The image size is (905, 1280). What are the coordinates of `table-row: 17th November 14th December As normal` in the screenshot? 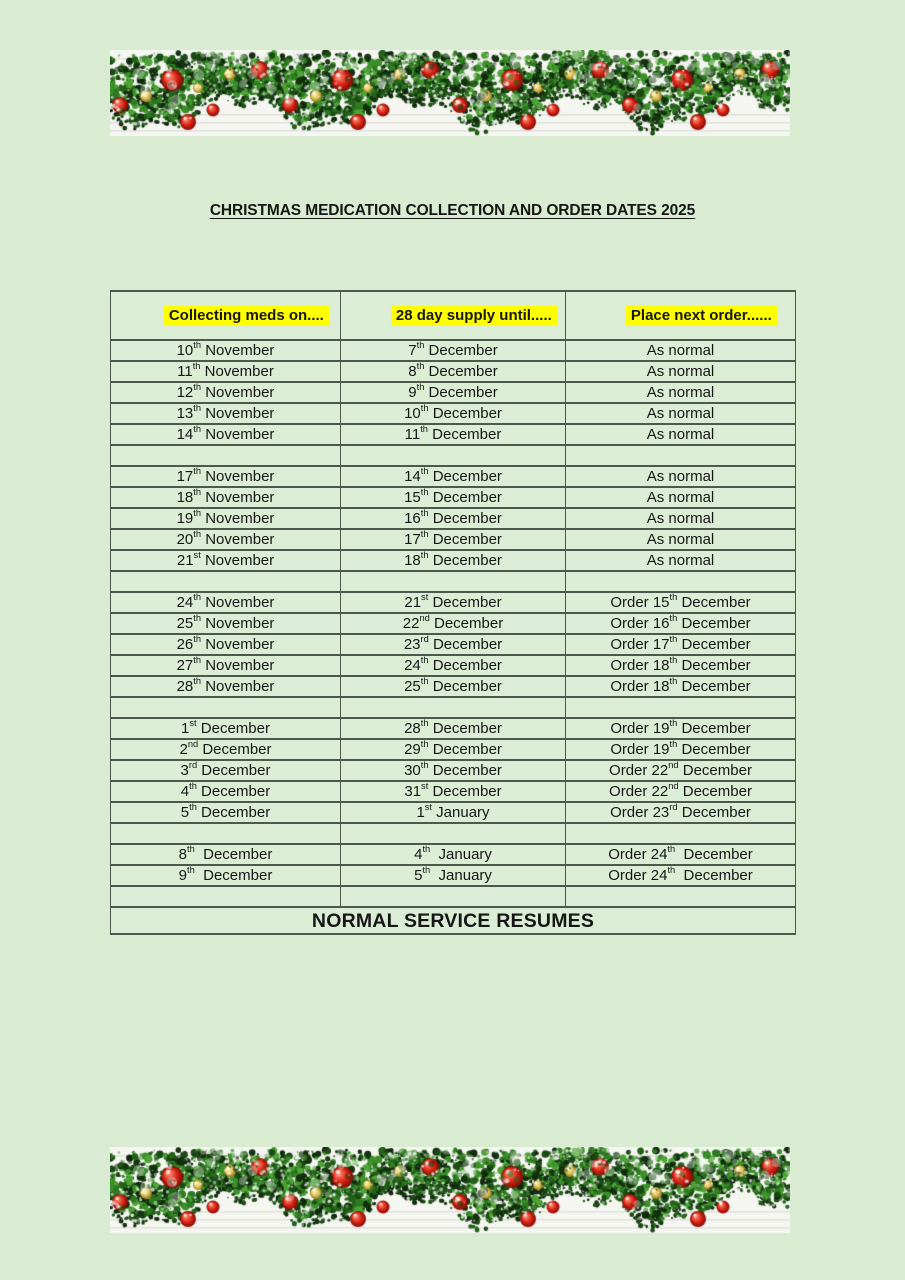 It's located at (453, 477).